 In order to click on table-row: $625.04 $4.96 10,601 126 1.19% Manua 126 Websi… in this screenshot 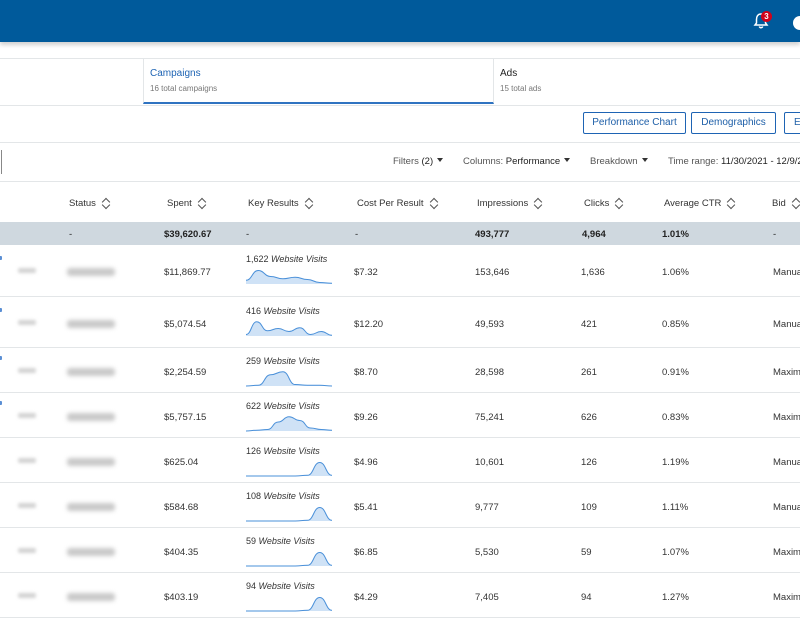, I will do `click(400, 460)`.